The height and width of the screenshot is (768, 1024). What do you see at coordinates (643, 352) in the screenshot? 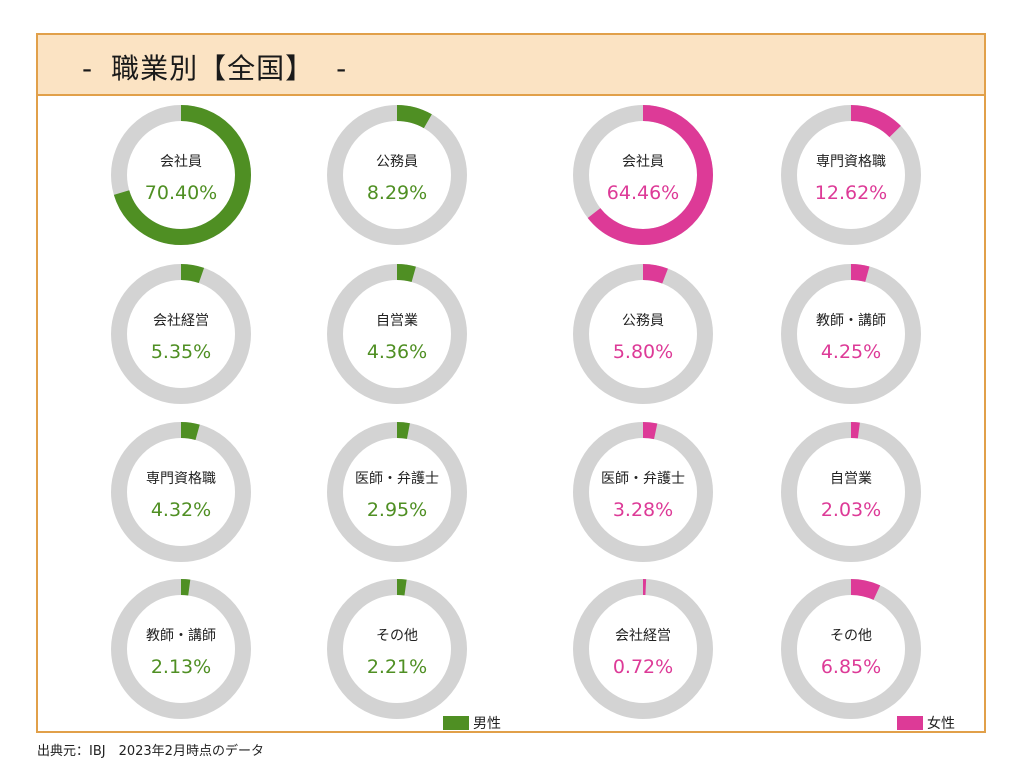
I see `donut-value-label: 5.80%` at bounding box center [643, 352].